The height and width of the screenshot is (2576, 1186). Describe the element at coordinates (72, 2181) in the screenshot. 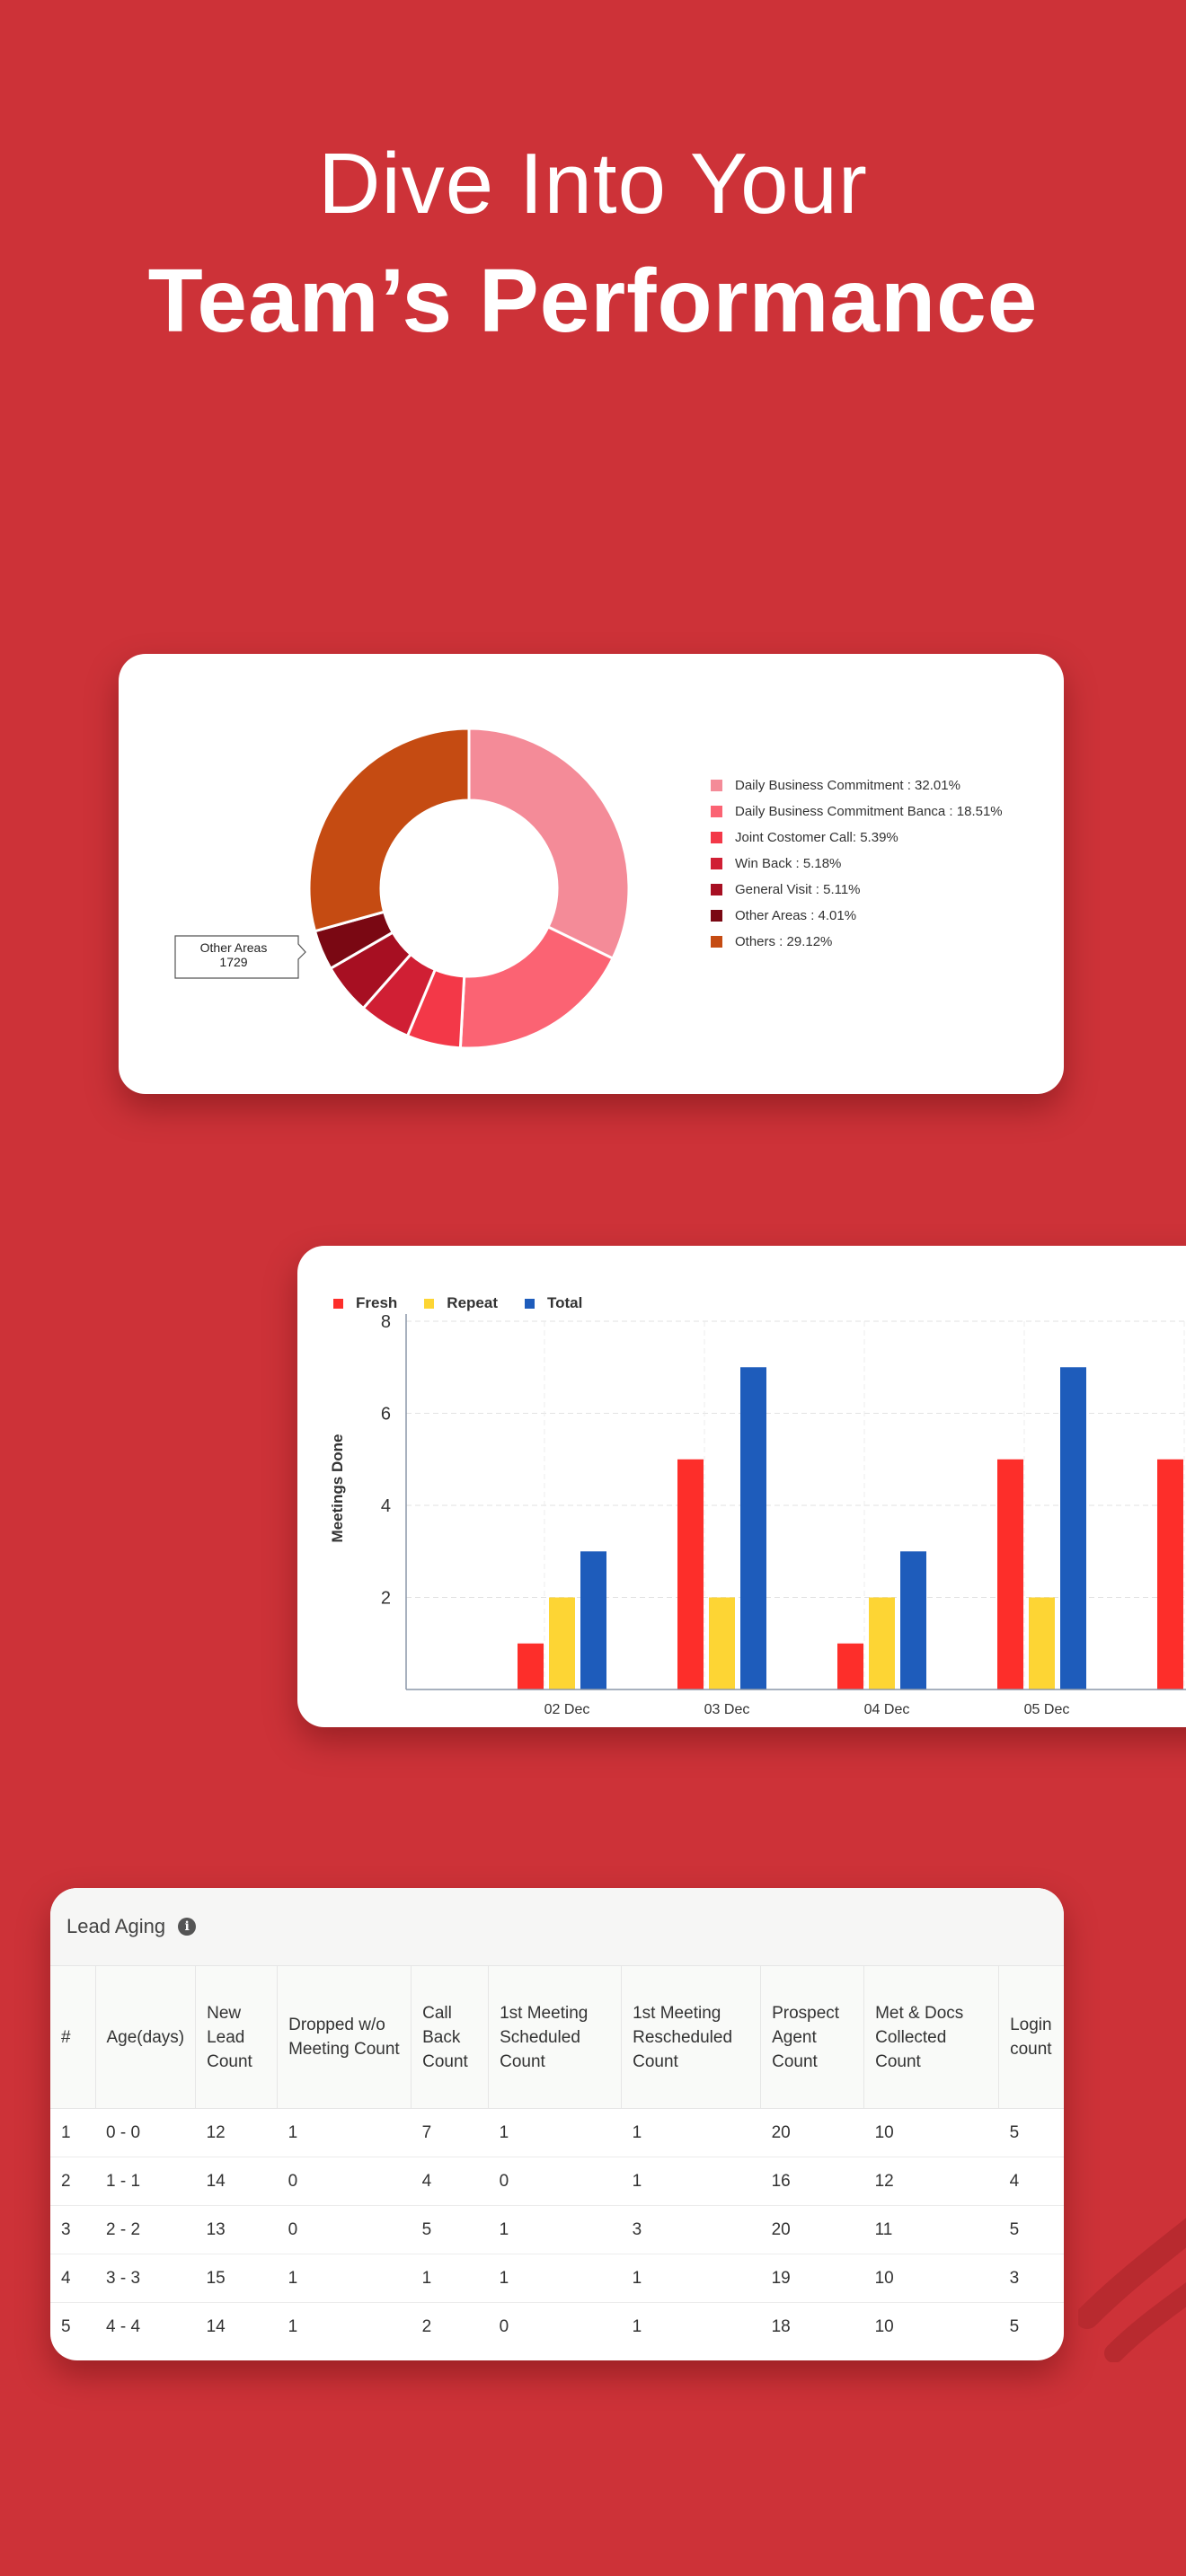

I see `table-cell: 2` at that location.